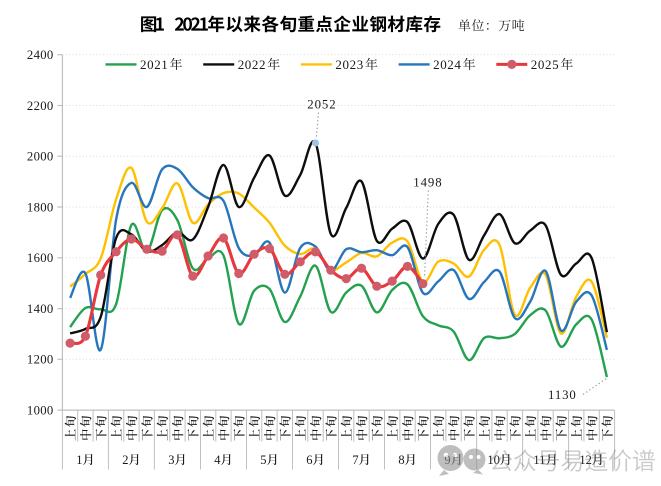  I want to click on svg-text: 6, so click(309, 460).